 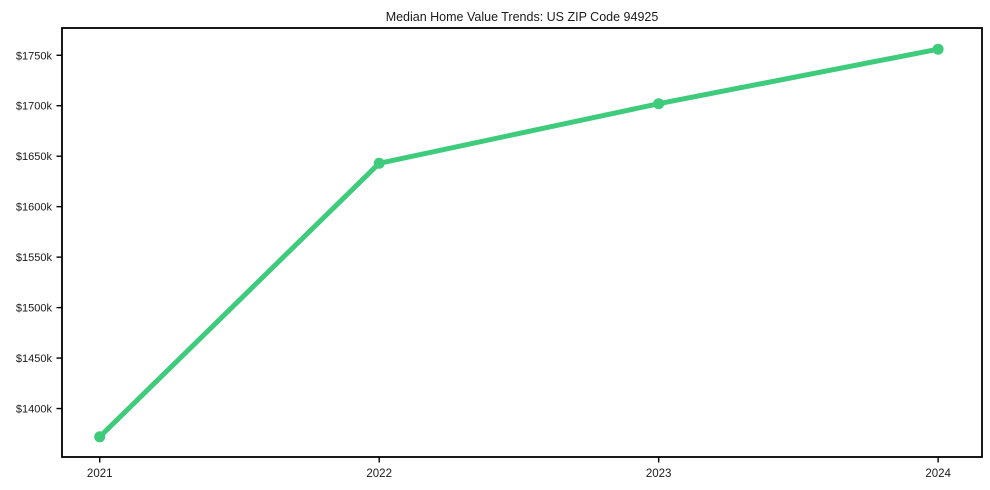 What do you see at coordinates (34, 208) in the screenshot?
I see `y-axis-tick-label: $1600k` at bounding box center [34, 208].